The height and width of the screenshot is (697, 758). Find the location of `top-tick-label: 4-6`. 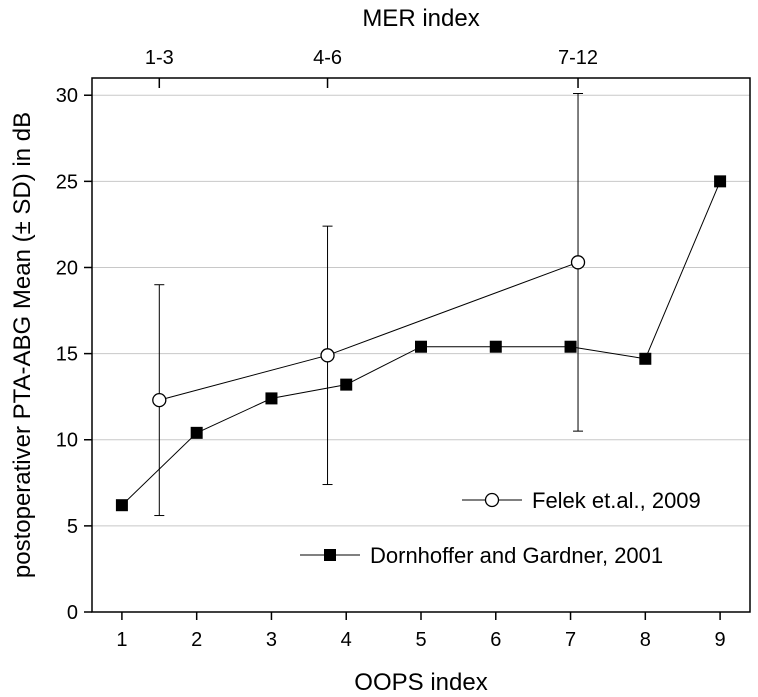

top-tick-label: 4-6 is located at coordinates (327, 58).